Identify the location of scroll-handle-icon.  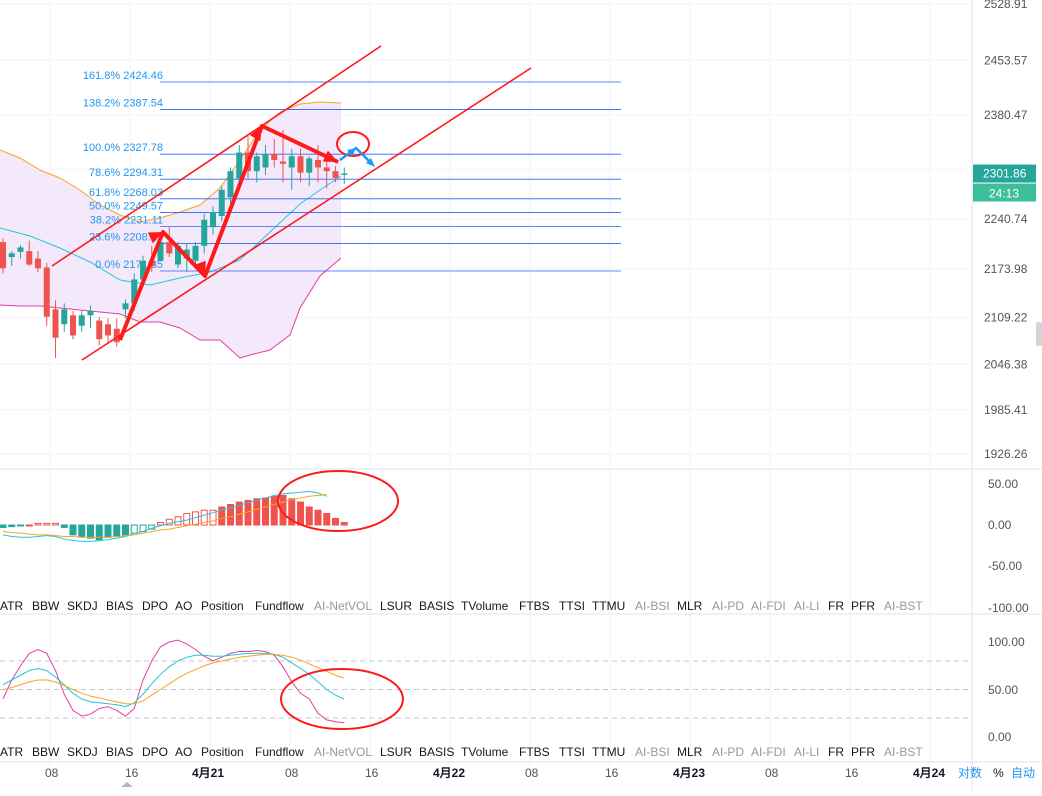
(127, 784).